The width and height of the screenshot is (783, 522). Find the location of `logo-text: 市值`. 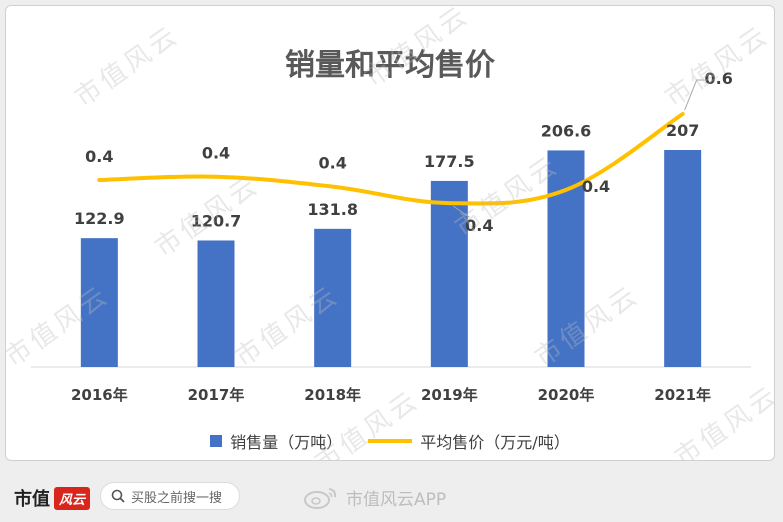

logo-text: 市值 is located at coordinates (32, 499).